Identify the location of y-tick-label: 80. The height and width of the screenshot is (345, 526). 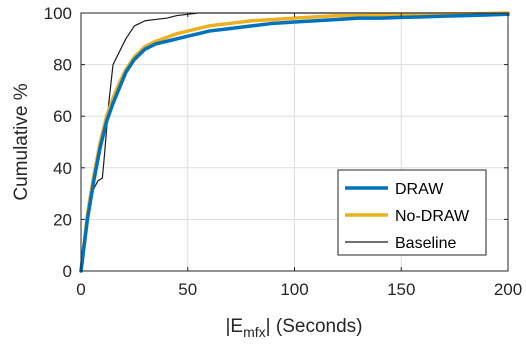
(62, 65).